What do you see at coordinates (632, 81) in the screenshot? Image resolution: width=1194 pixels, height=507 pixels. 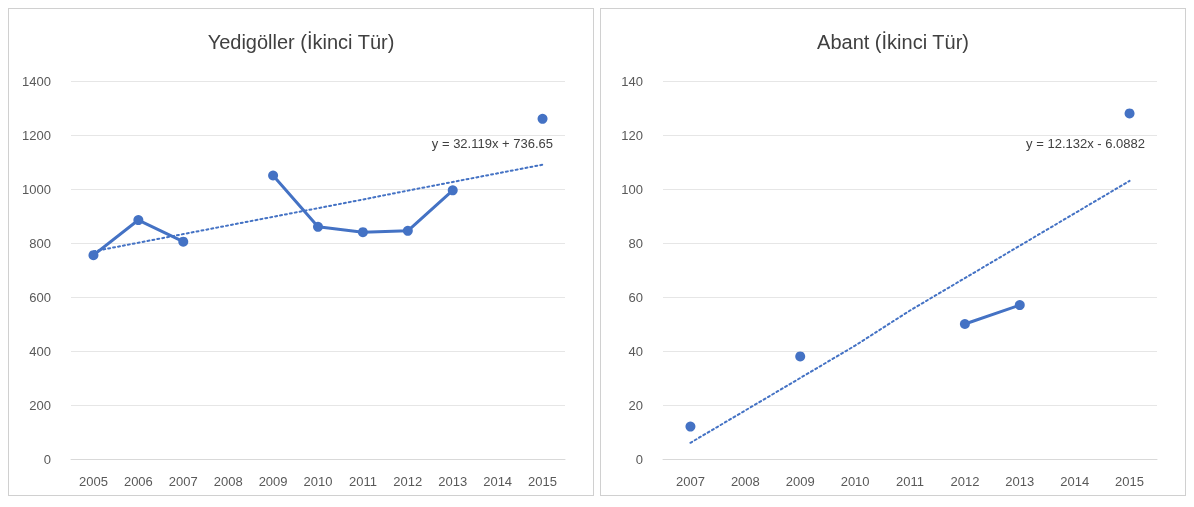 I see `y-tick-label: 140` at bounding box center [632, 81].